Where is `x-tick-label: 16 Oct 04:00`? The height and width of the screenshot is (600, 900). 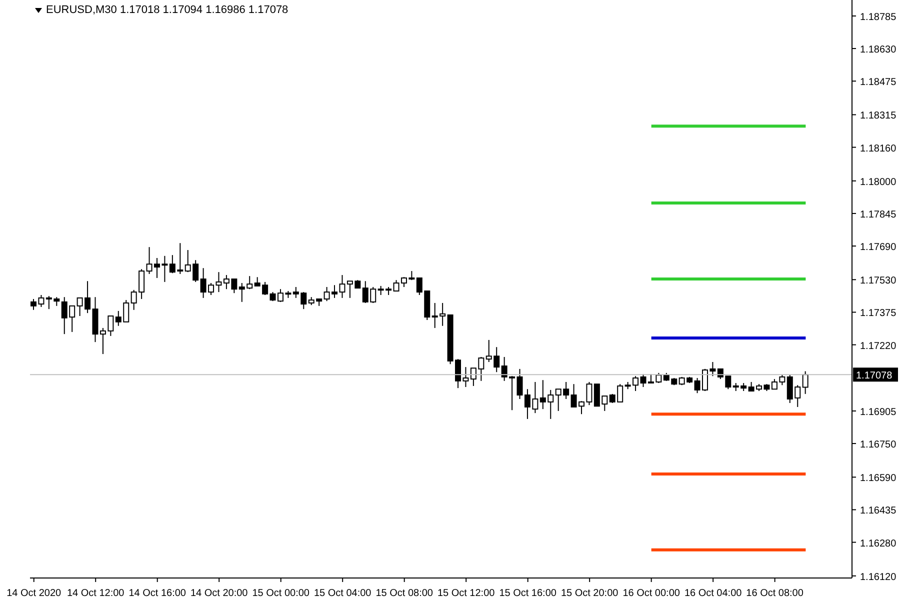 x-tick-label: 16 Oct 04:00 is located at coordinates (713, 593).